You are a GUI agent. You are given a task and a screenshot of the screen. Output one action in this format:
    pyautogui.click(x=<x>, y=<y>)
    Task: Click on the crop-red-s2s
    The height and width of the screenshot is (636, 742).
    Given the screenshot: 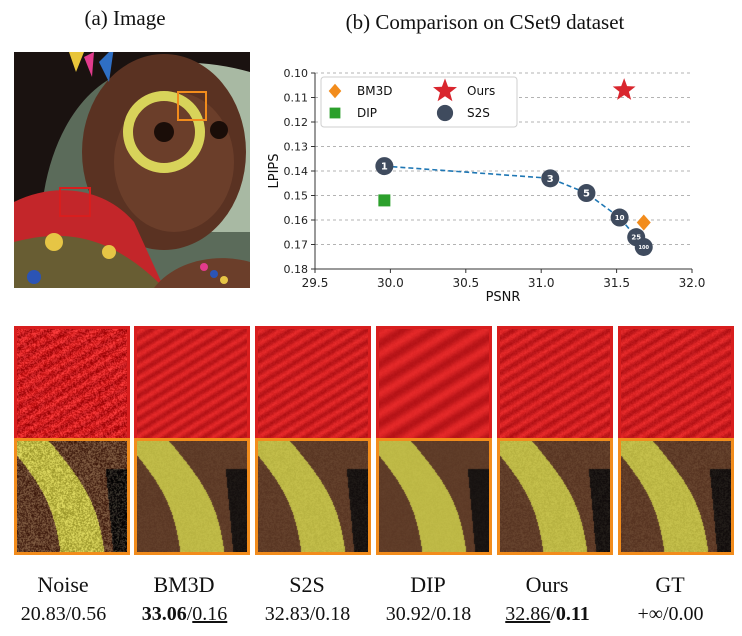 What is the action you would take?
    pyautogui.click(x=313, y=384)
    